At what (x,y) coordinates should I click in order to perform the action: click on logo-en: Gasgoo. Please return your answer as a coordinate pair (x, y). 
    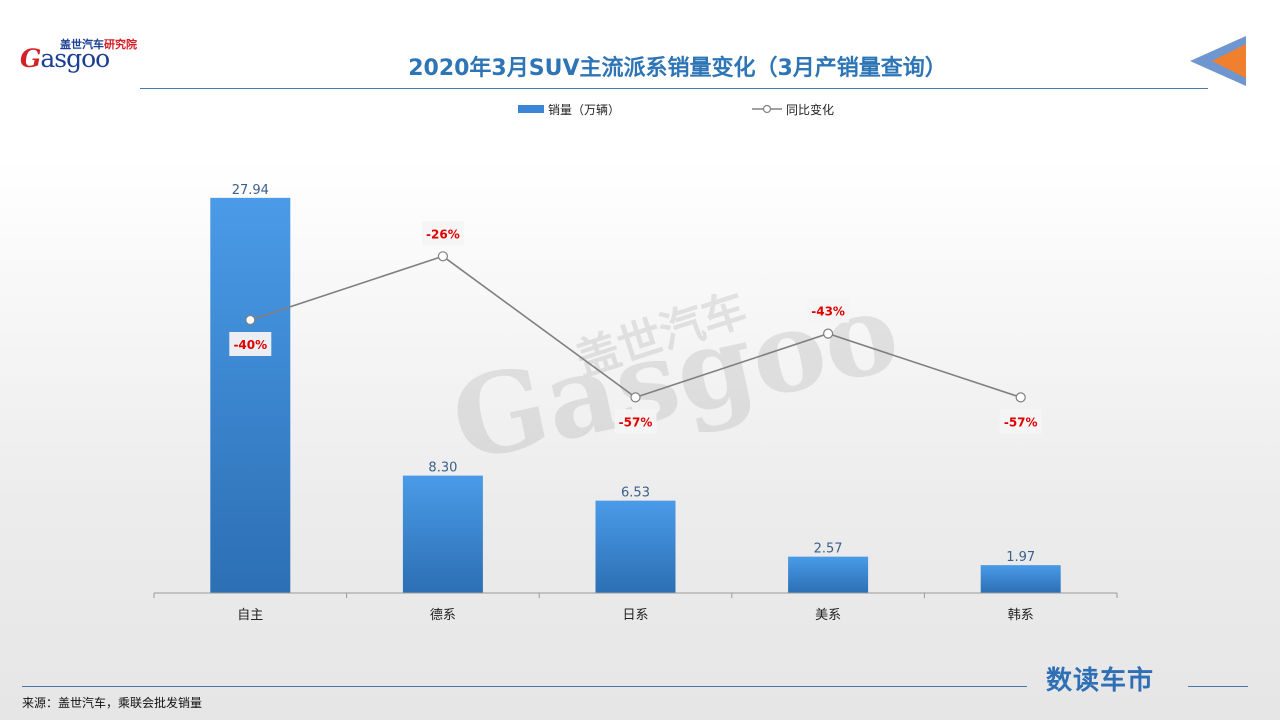
    Looking at the image, I should click on (65, 58).